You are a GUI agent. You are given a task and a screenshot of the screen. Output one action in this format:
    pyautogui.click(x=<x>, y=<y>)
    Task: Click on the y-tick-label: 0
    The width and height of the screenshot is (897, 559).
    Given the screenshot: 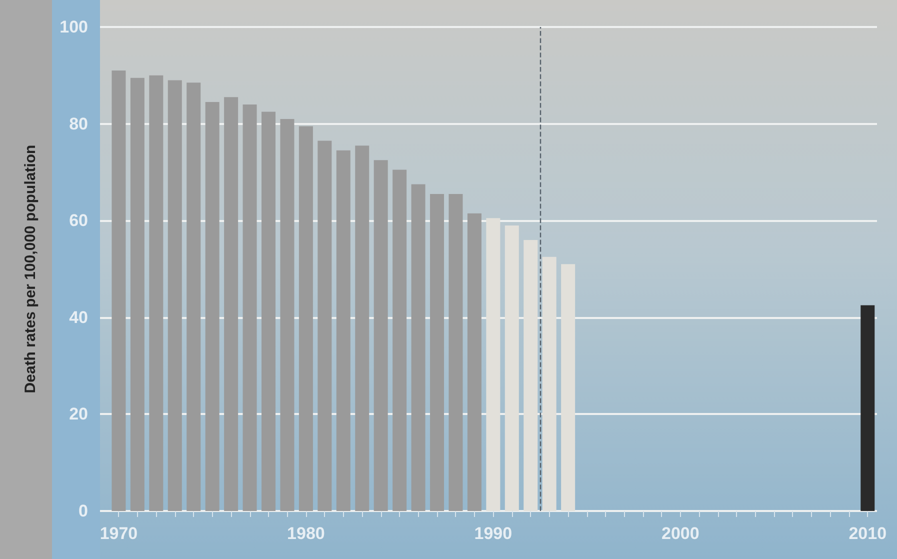 What is the action you would take?
    pyautogui.click(x=83, y=511)
    